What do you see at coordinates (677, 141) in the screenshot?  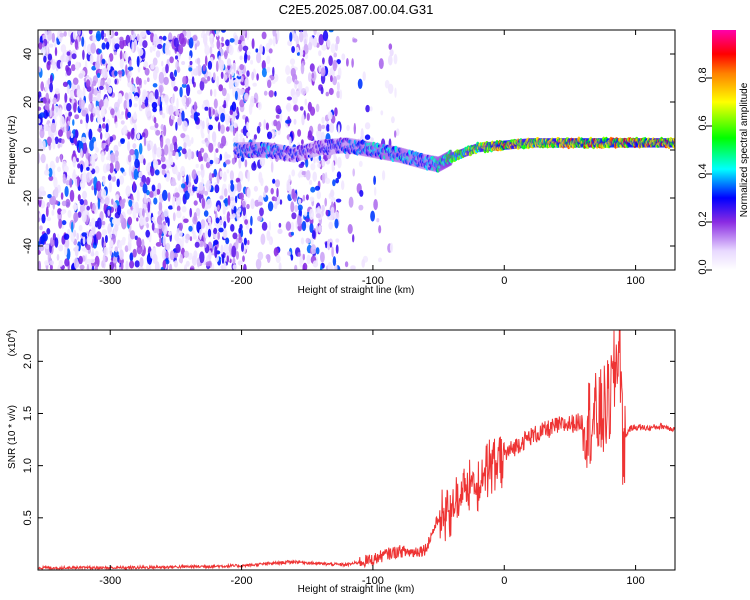 I see `ridge-point` at bounding box center [677, 141].